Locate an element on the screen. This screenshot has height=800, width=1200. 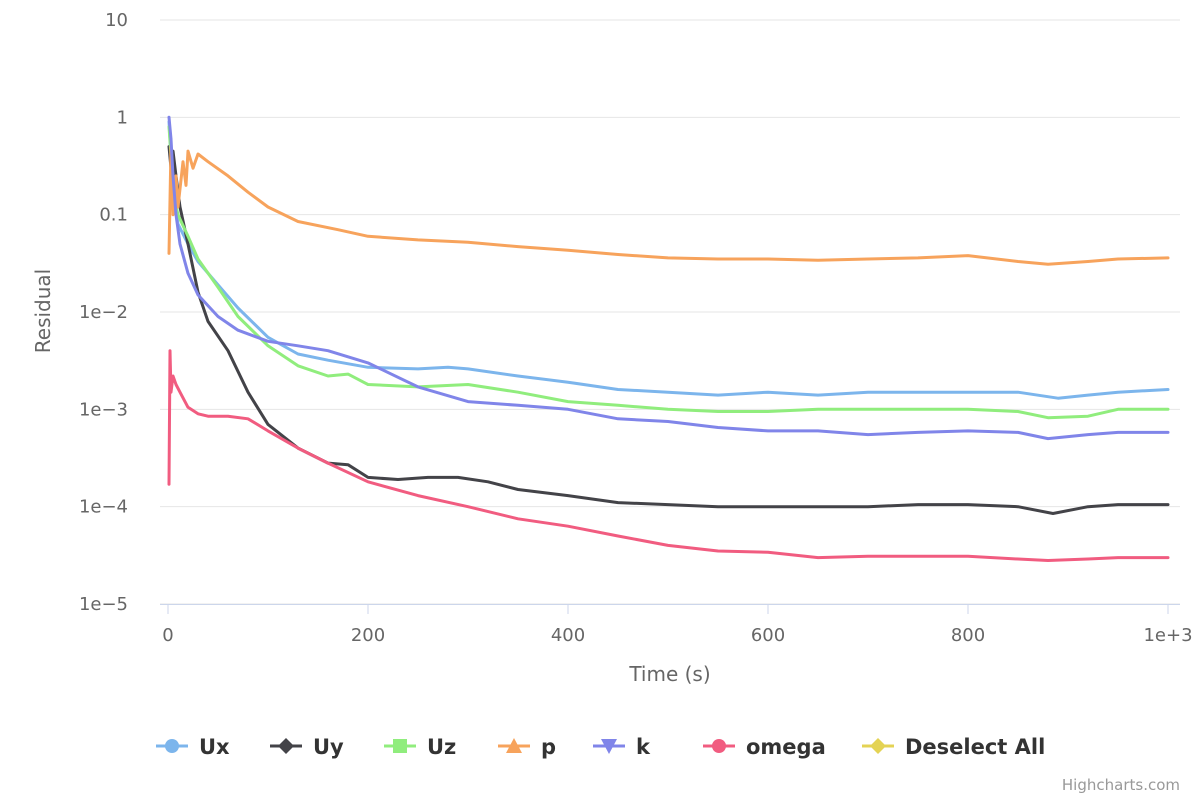
legend-label-deselect-all: Deselect All is located at coordinates (975, 747).